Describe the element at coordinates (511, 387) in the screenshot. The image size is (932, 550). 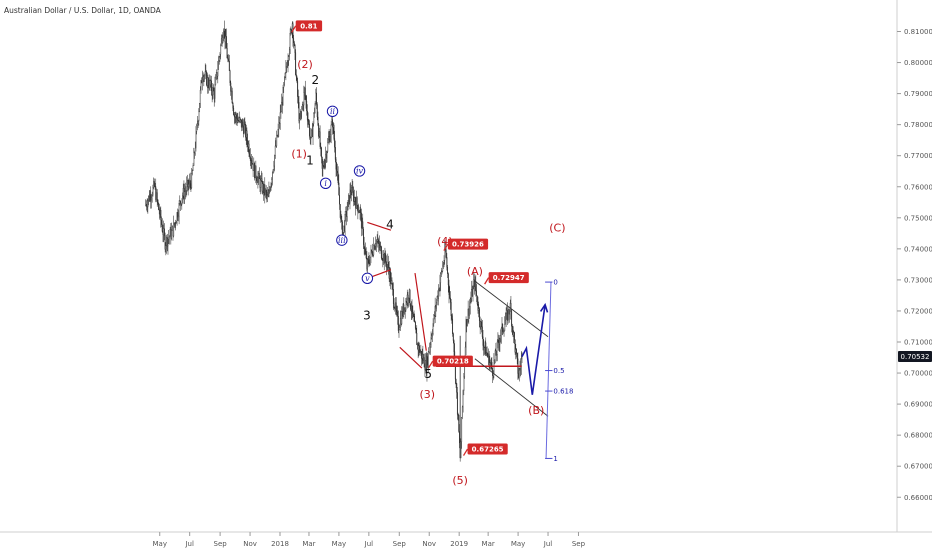
I see `channel-lower-line` at that location.